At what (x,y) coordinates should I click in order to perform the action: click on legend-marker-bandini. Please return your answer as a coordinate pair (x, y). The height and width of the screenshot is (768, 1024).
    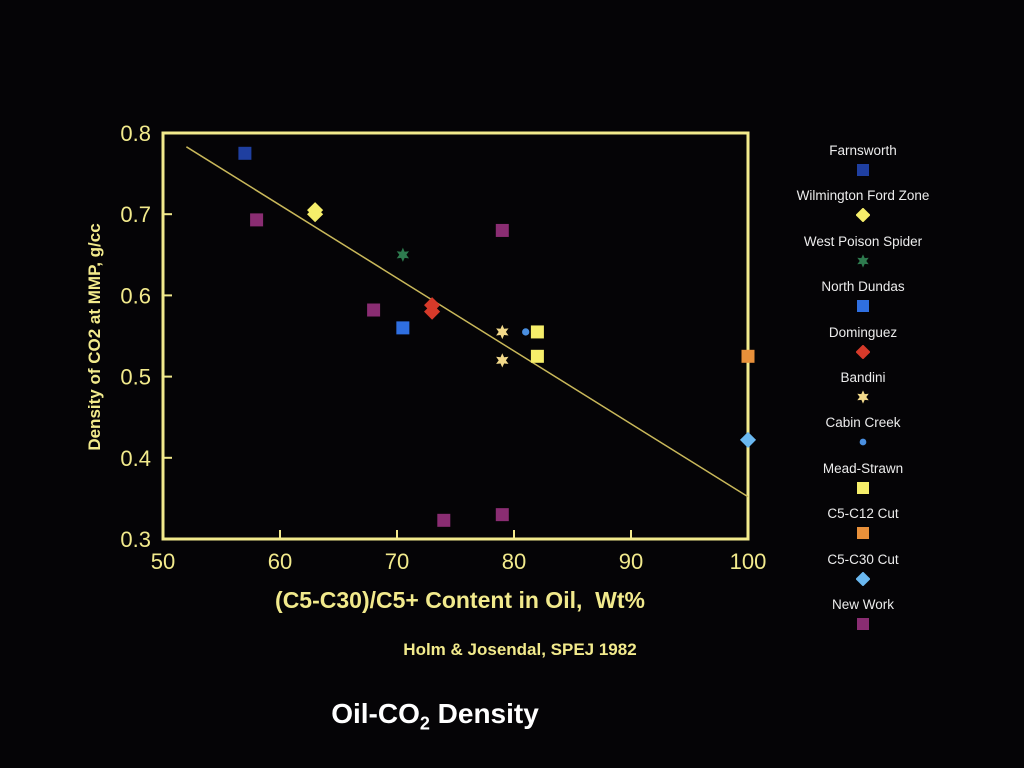
    Looking at the image, I should click on (863, 397).